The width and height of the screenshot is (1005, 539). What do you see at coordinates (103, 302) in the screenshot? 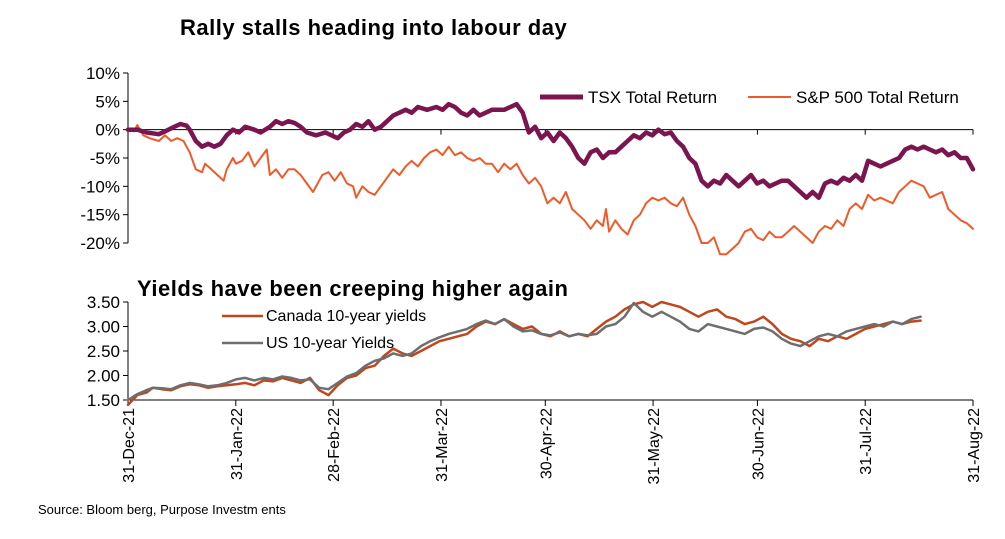
I see `bottom-y-tick-label: 3.50` at bounding box center [103, 302].